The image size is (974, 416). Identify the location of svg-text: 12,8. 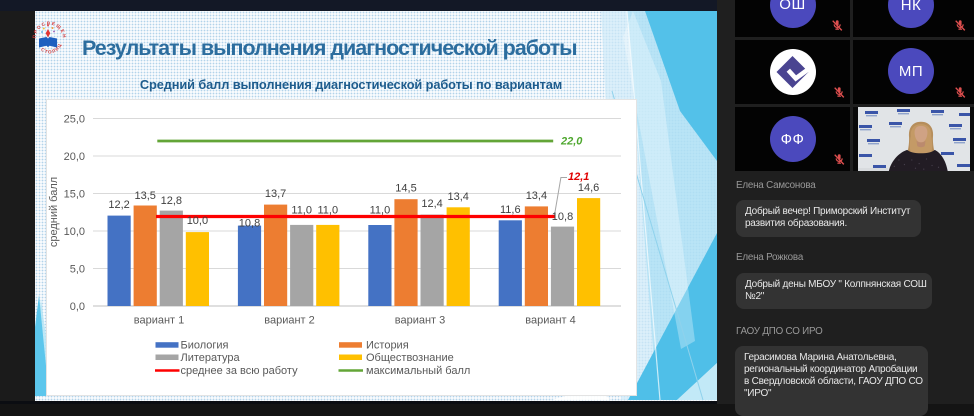
(171, 201).